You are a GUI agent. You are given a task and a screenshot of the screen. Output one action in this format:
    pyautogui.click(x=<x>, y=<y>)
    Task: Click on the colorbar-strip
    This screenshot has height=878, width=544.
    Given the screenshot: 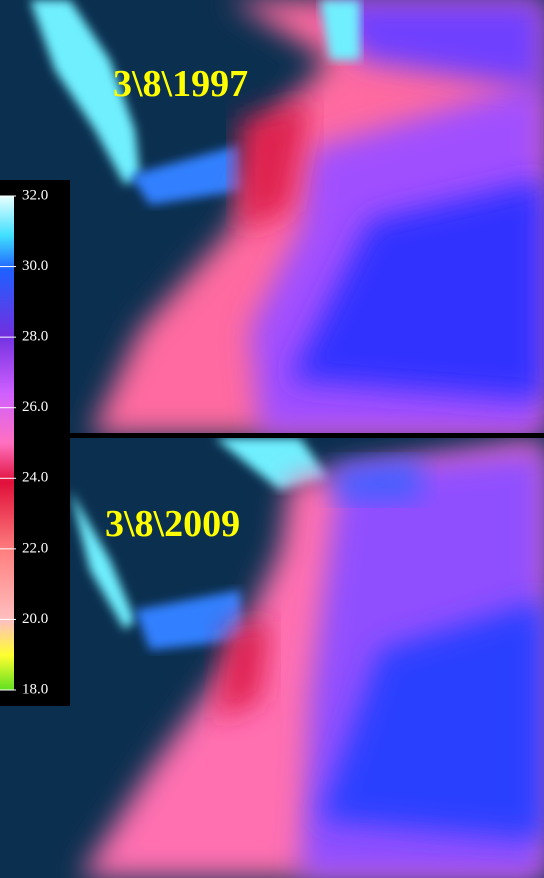 What is the action you would take?
    pyautogui.click(x=7, y=443)
    